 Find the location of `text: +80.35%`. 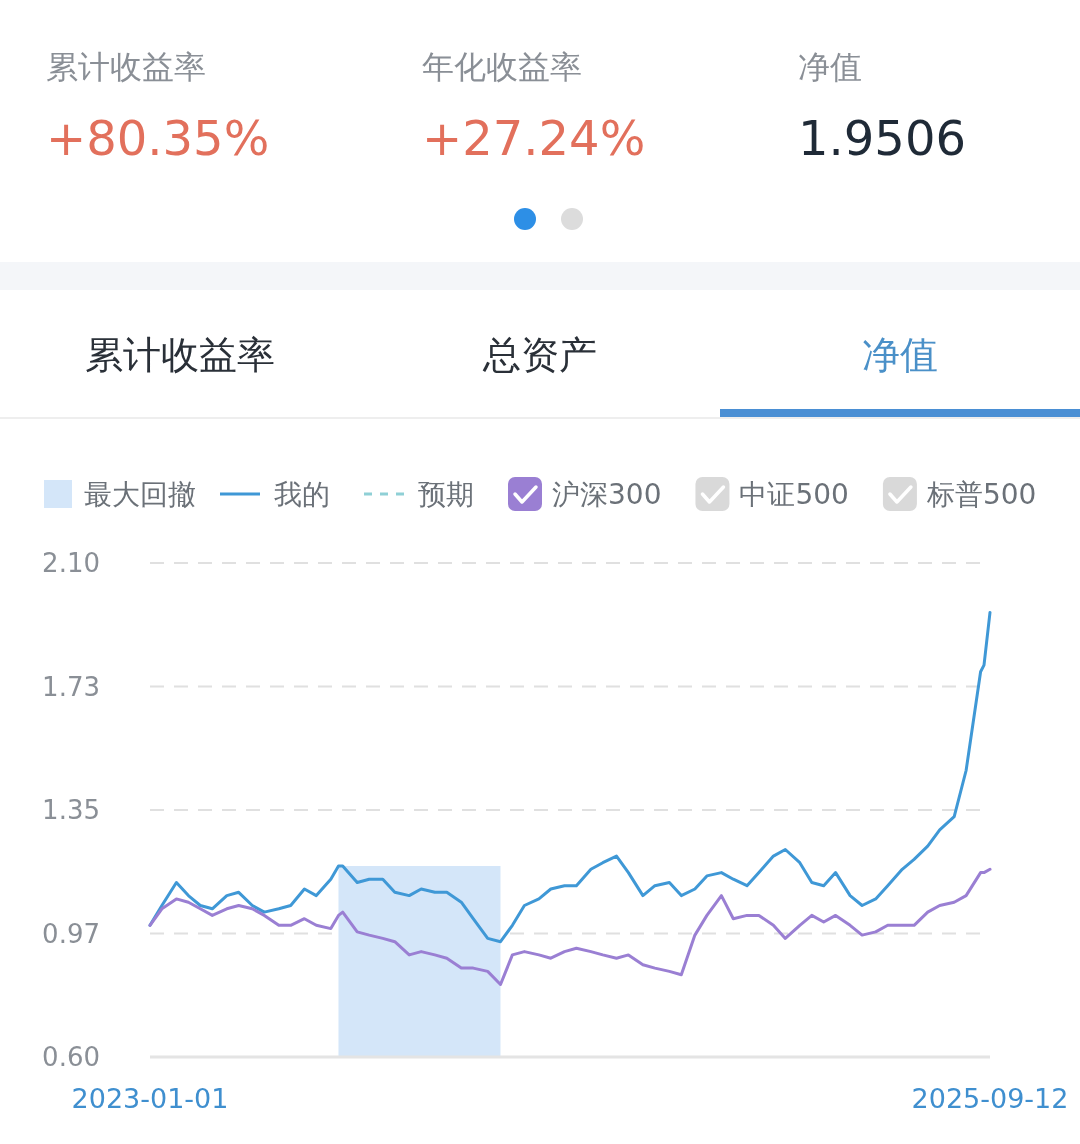

text: +80.35% is located at coordinates (158, 138).